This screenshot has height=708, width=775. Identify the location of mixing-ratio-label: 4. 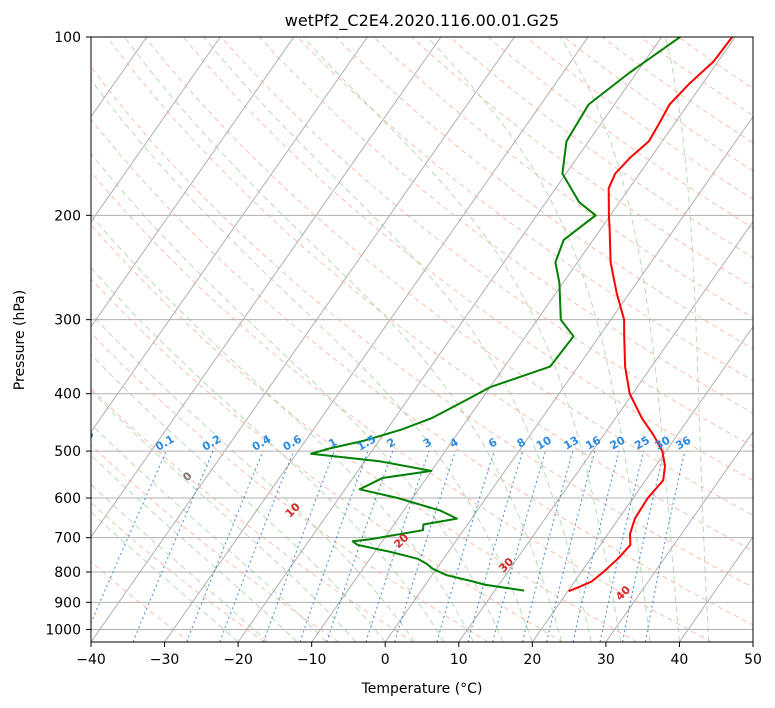
(453, 442).